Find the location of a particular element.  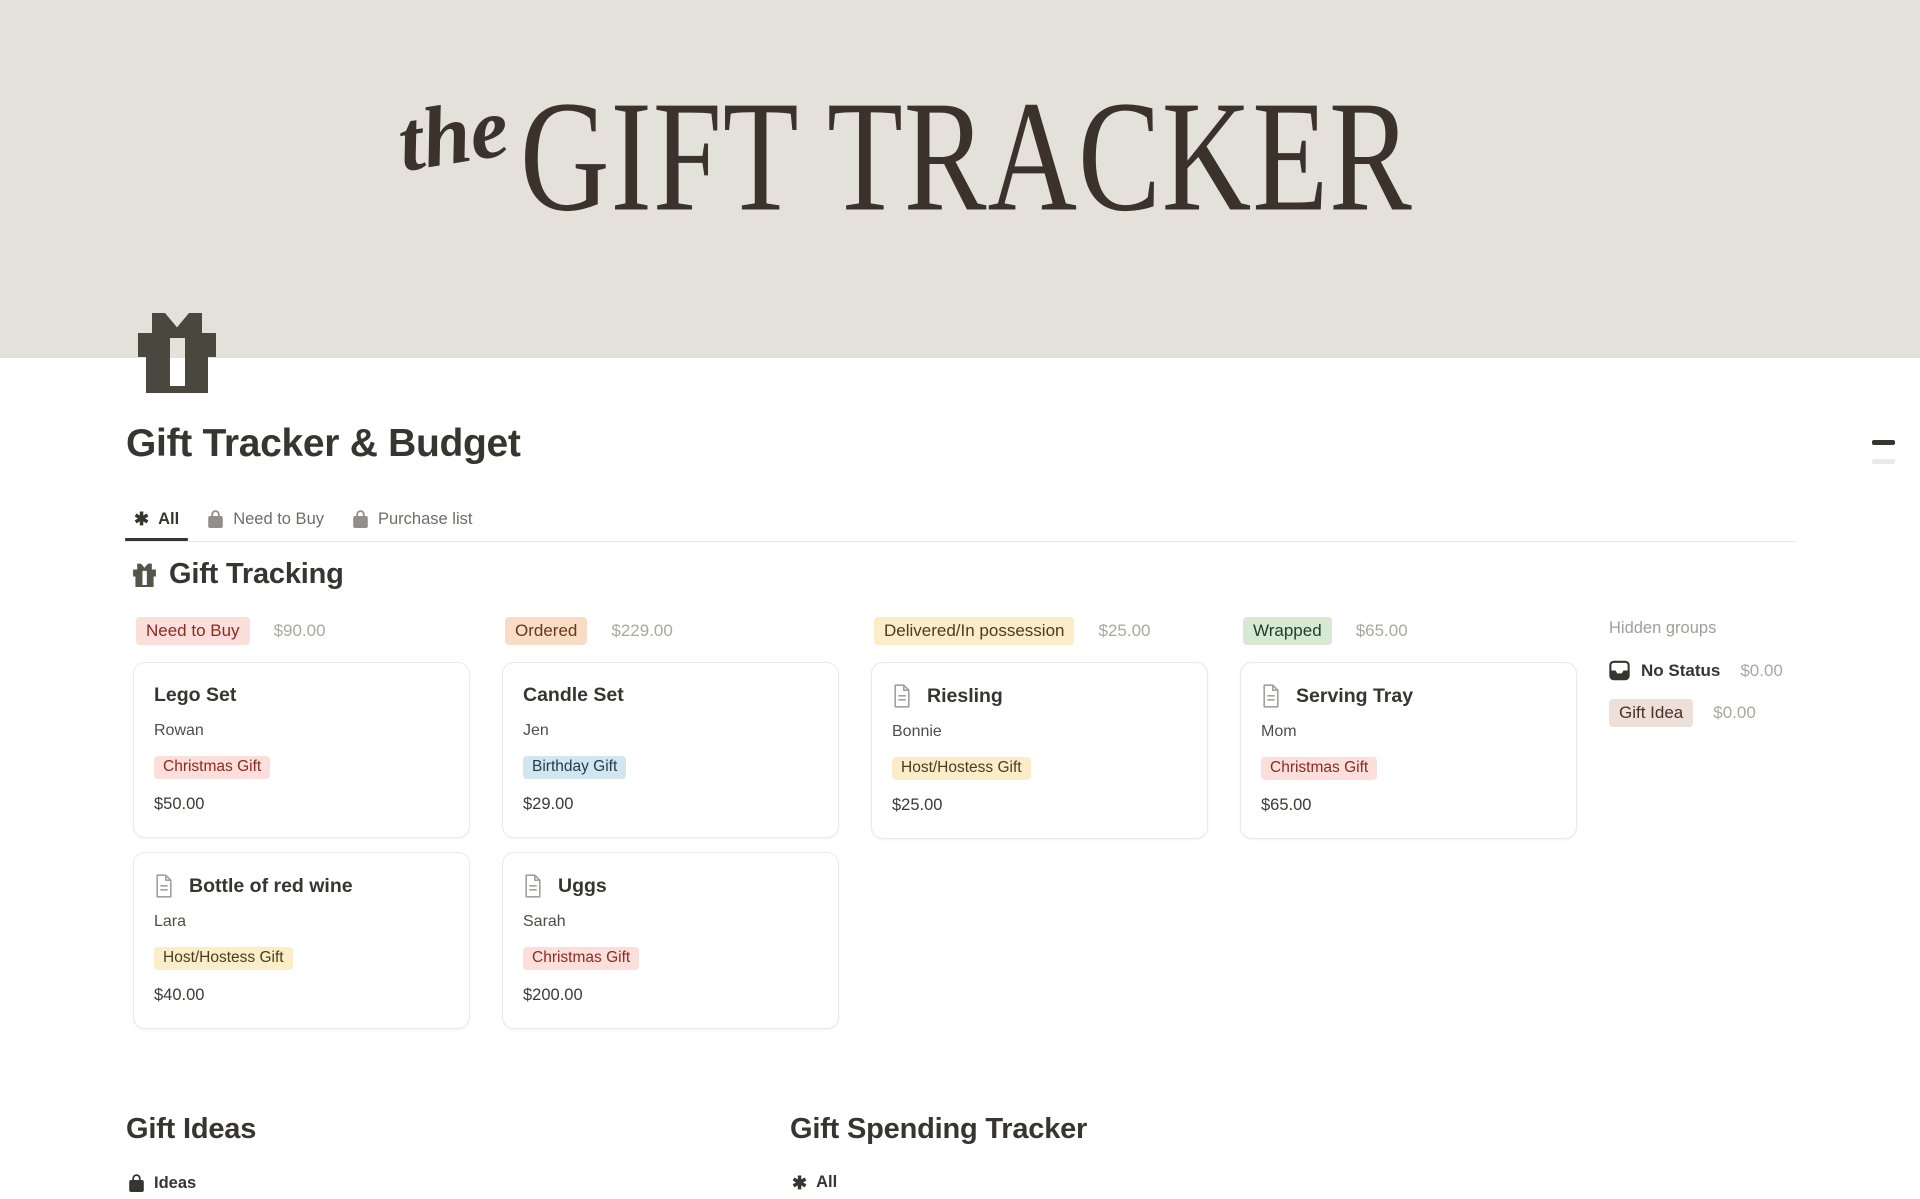

bottom-section-heading: Gift Spending Tracker is located at coordinates (939, 1129).